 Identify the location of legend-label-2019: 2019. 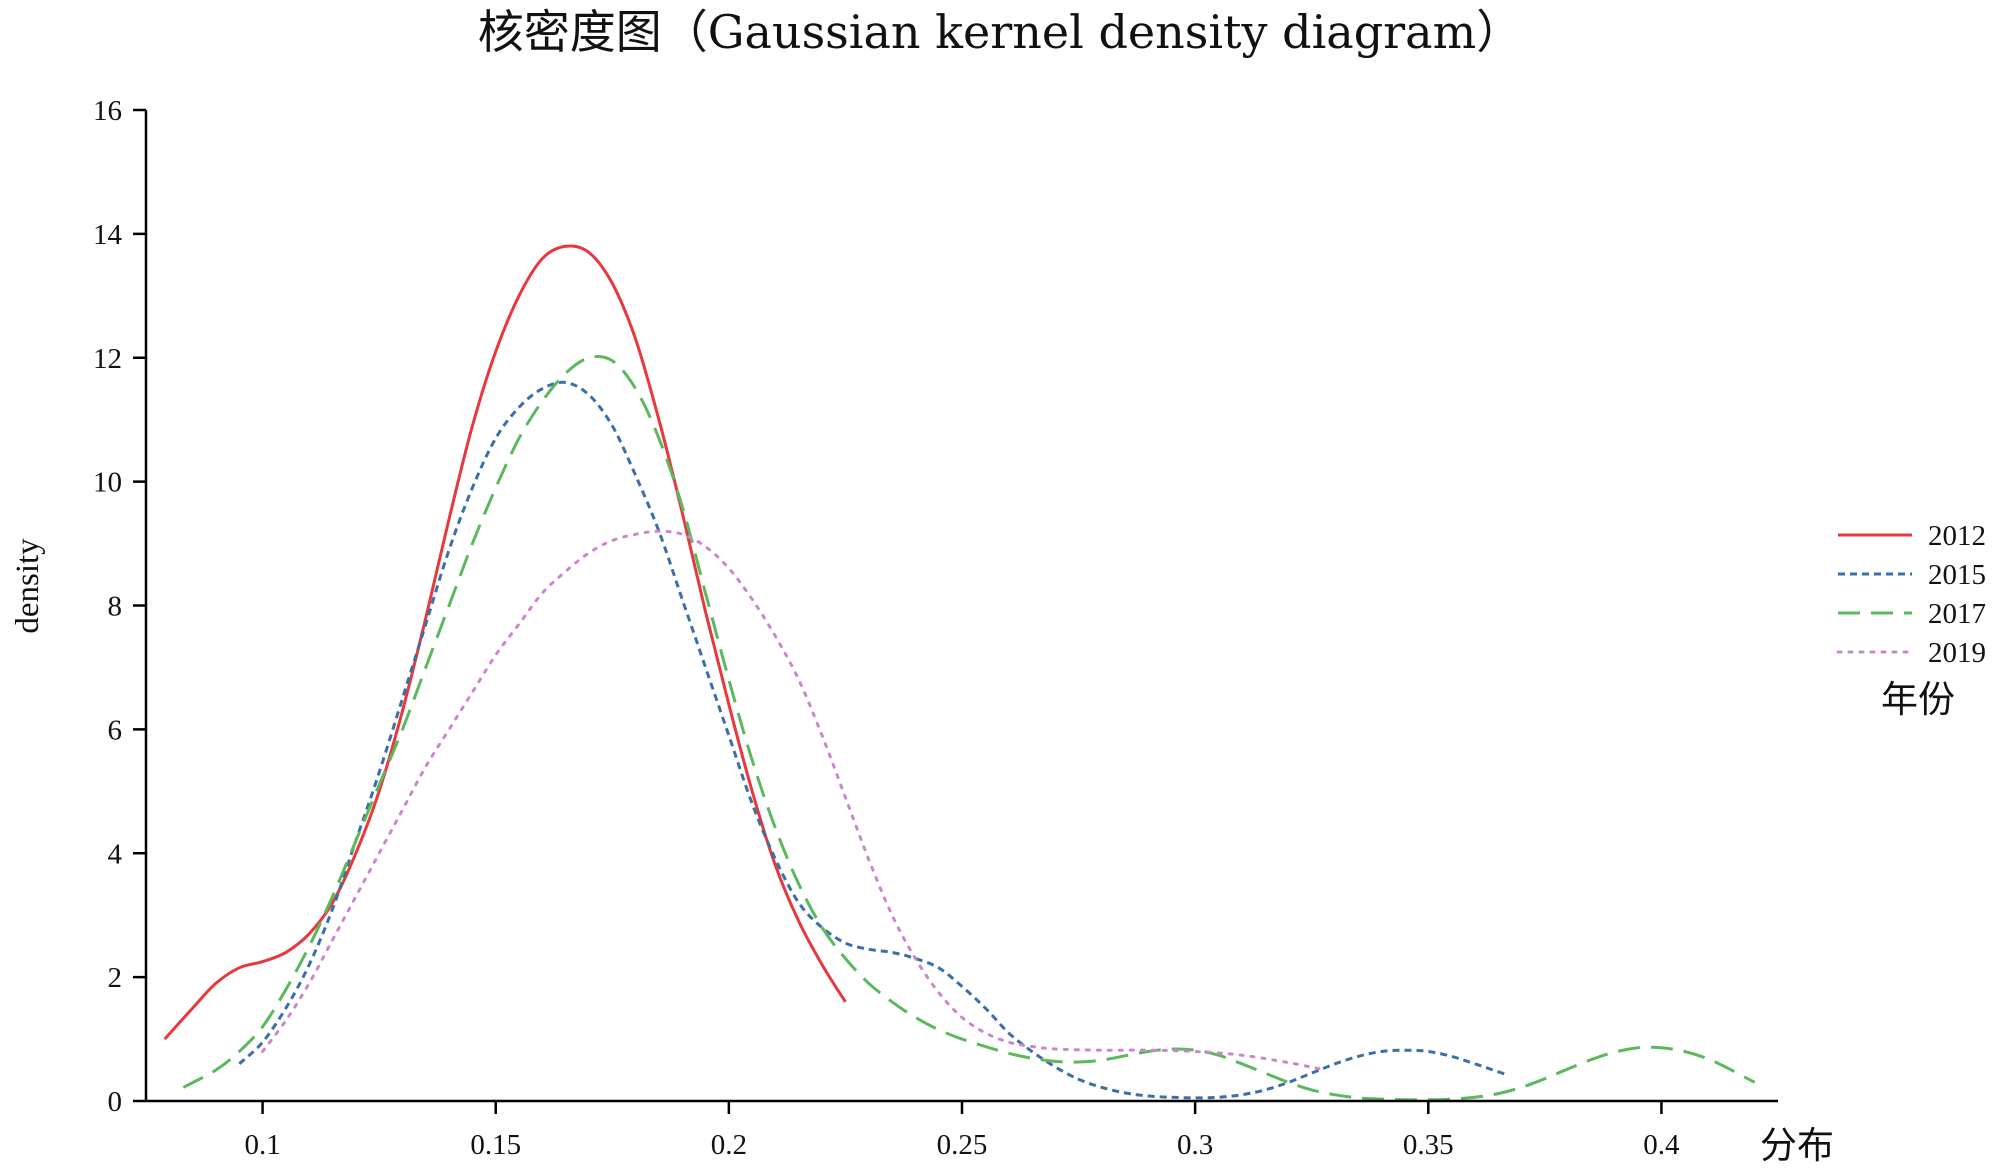
(1957, 653).